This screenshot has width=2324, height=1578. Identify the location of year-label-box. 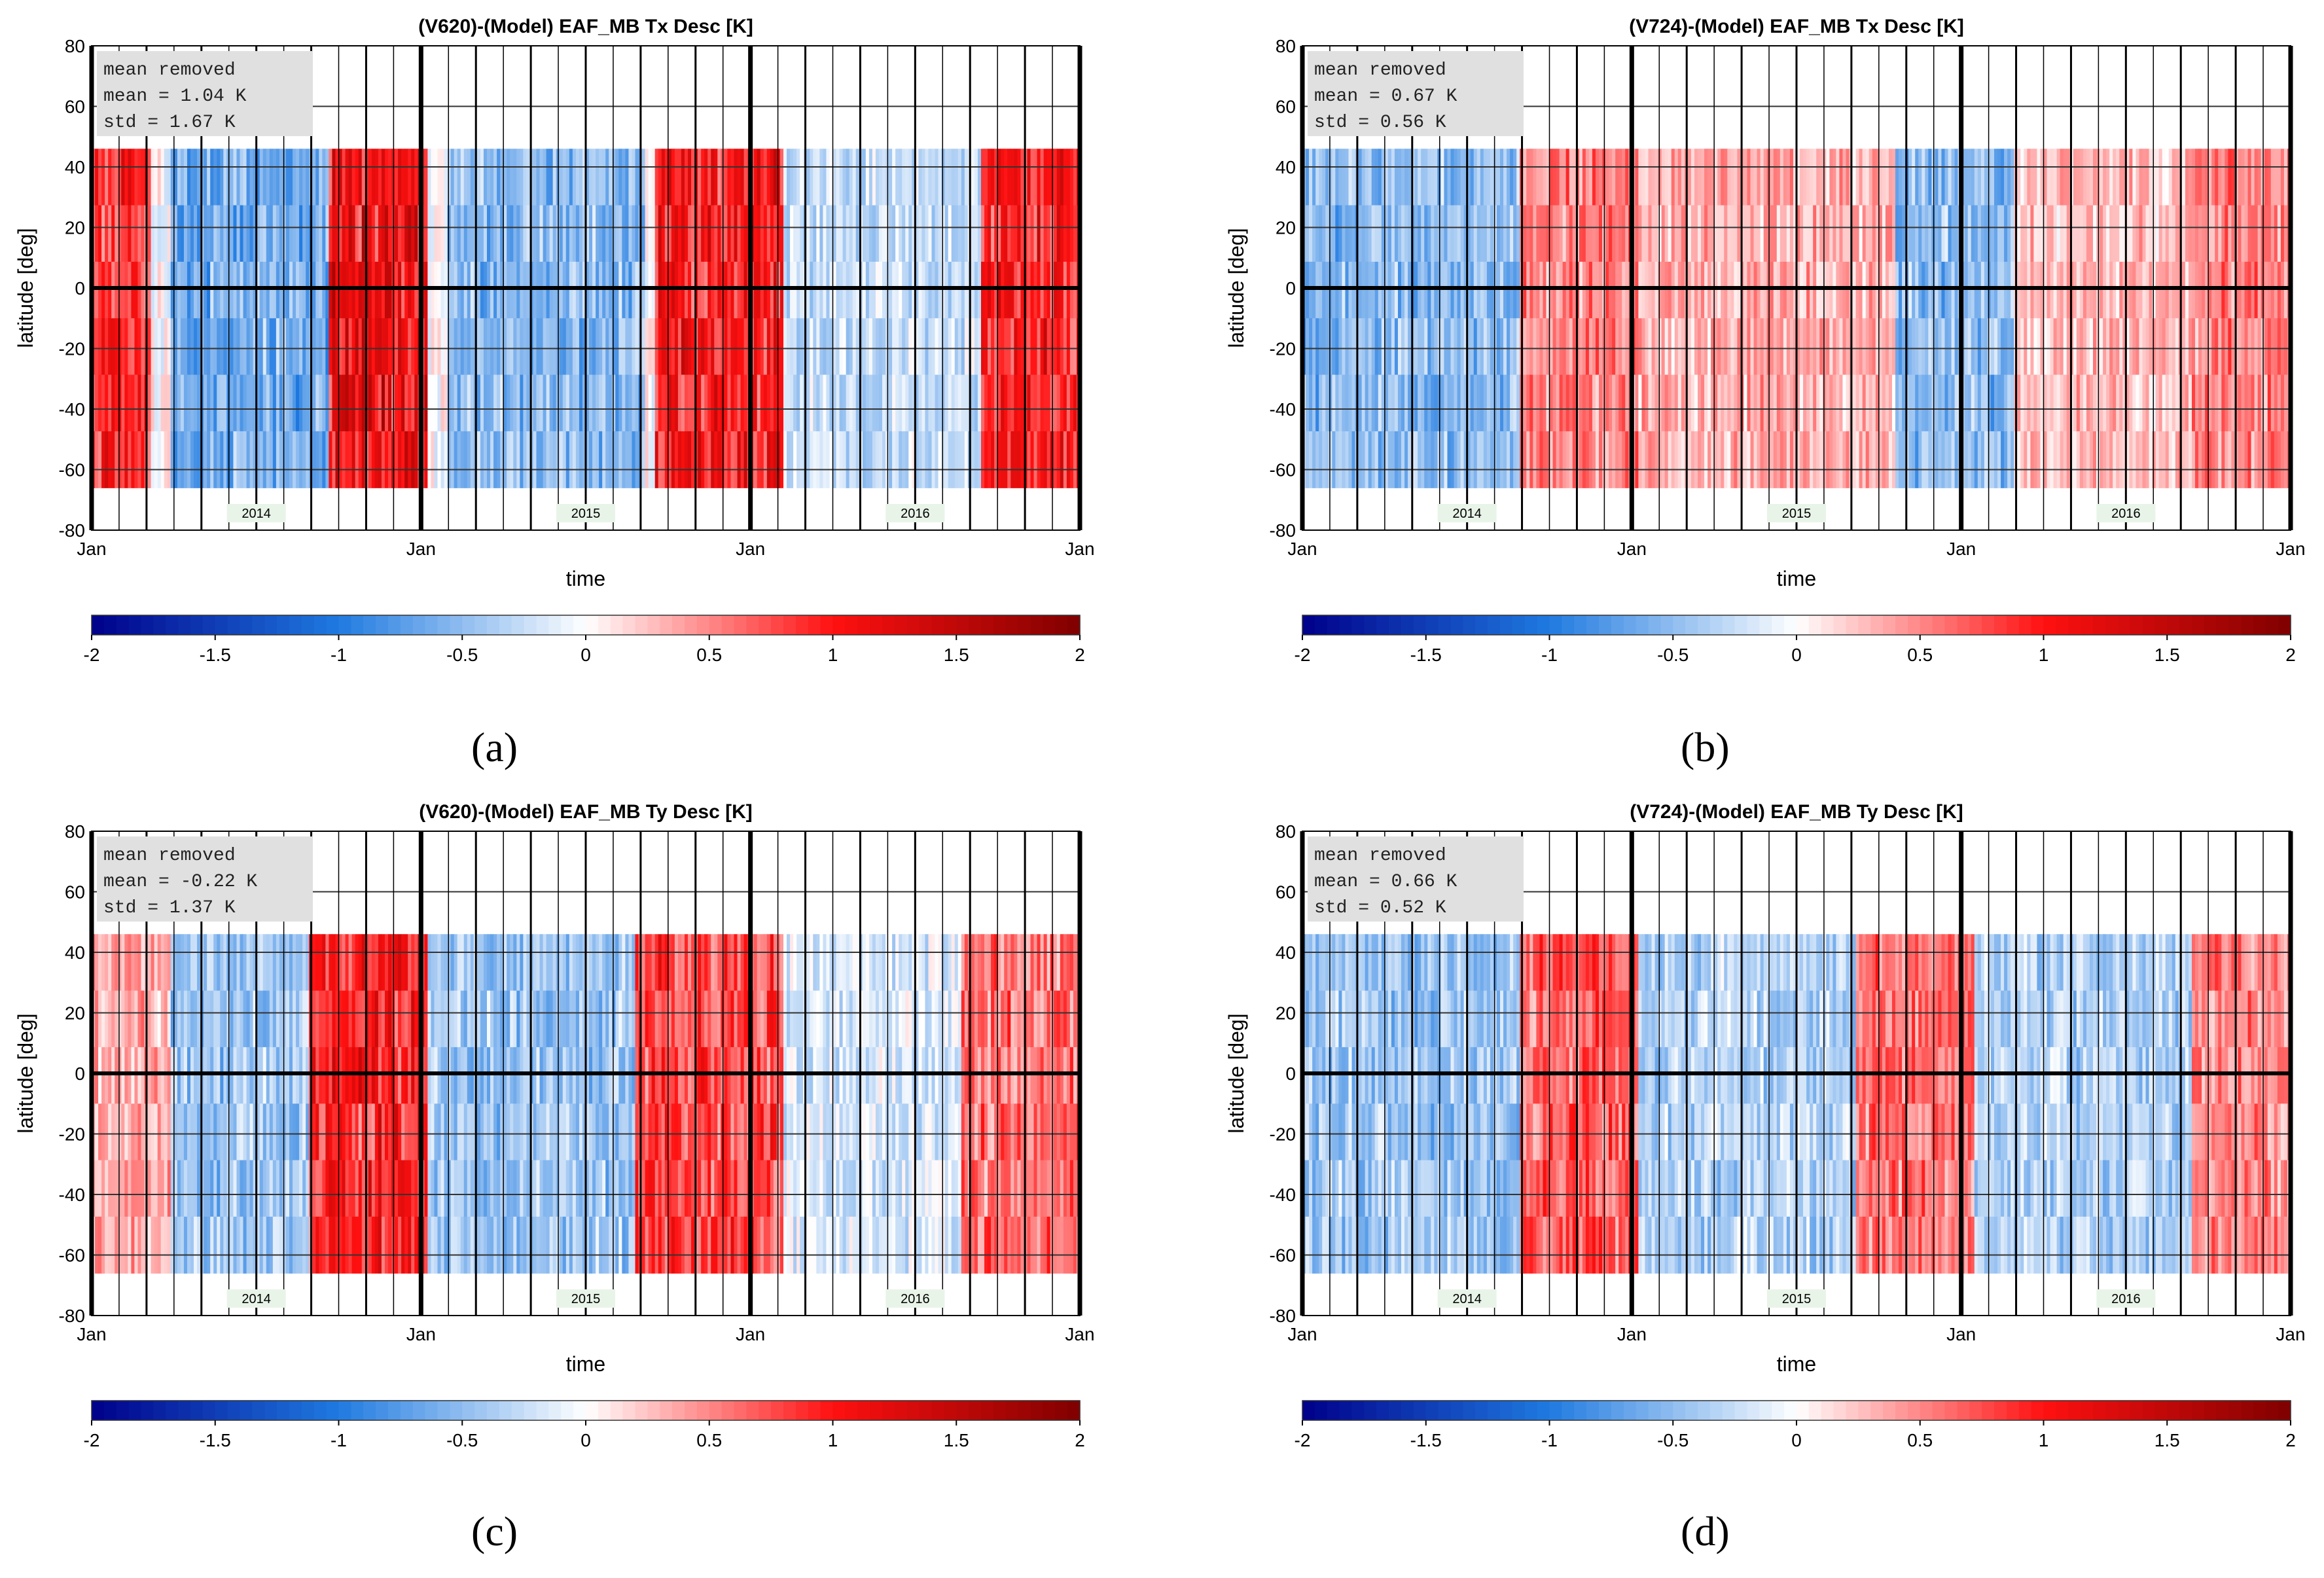
(2126, 513).